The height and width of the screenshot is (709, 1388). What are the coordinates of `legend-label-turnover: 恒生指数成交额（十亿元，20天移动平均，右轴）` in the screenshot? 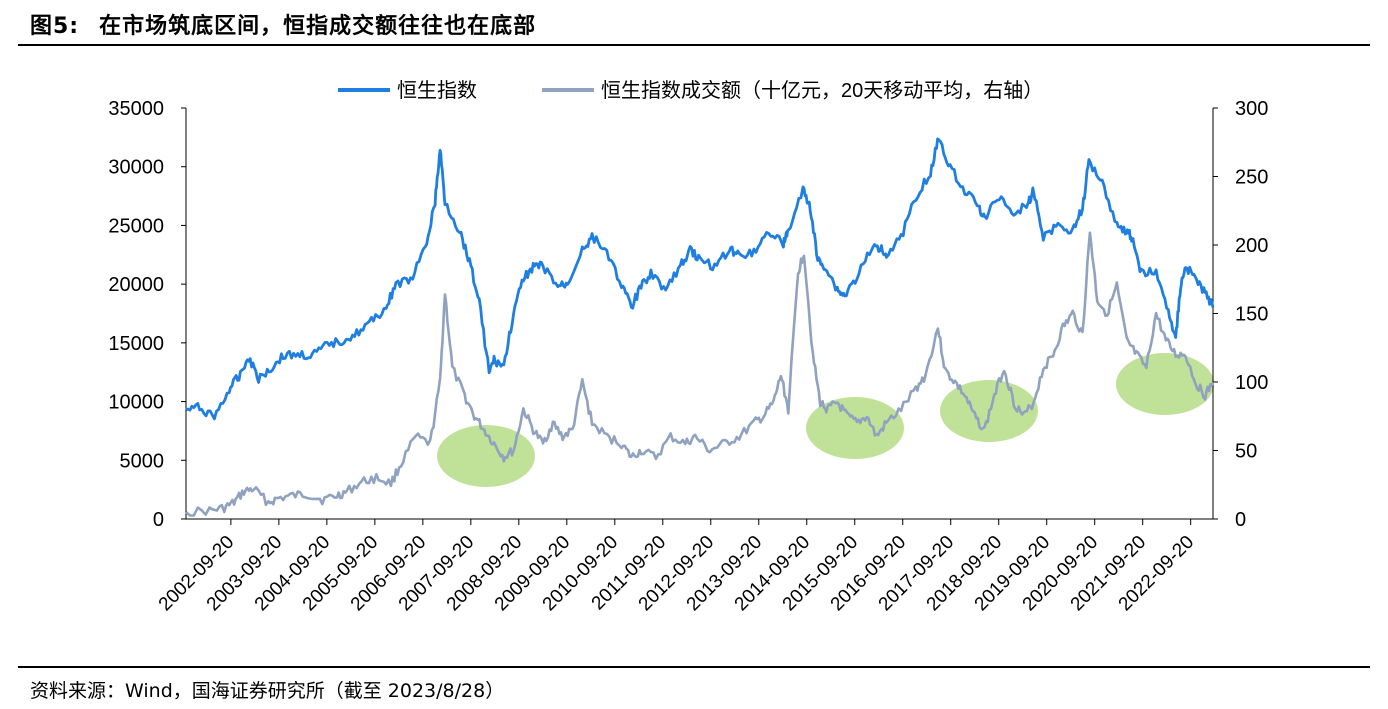 It's located at (822, 90).